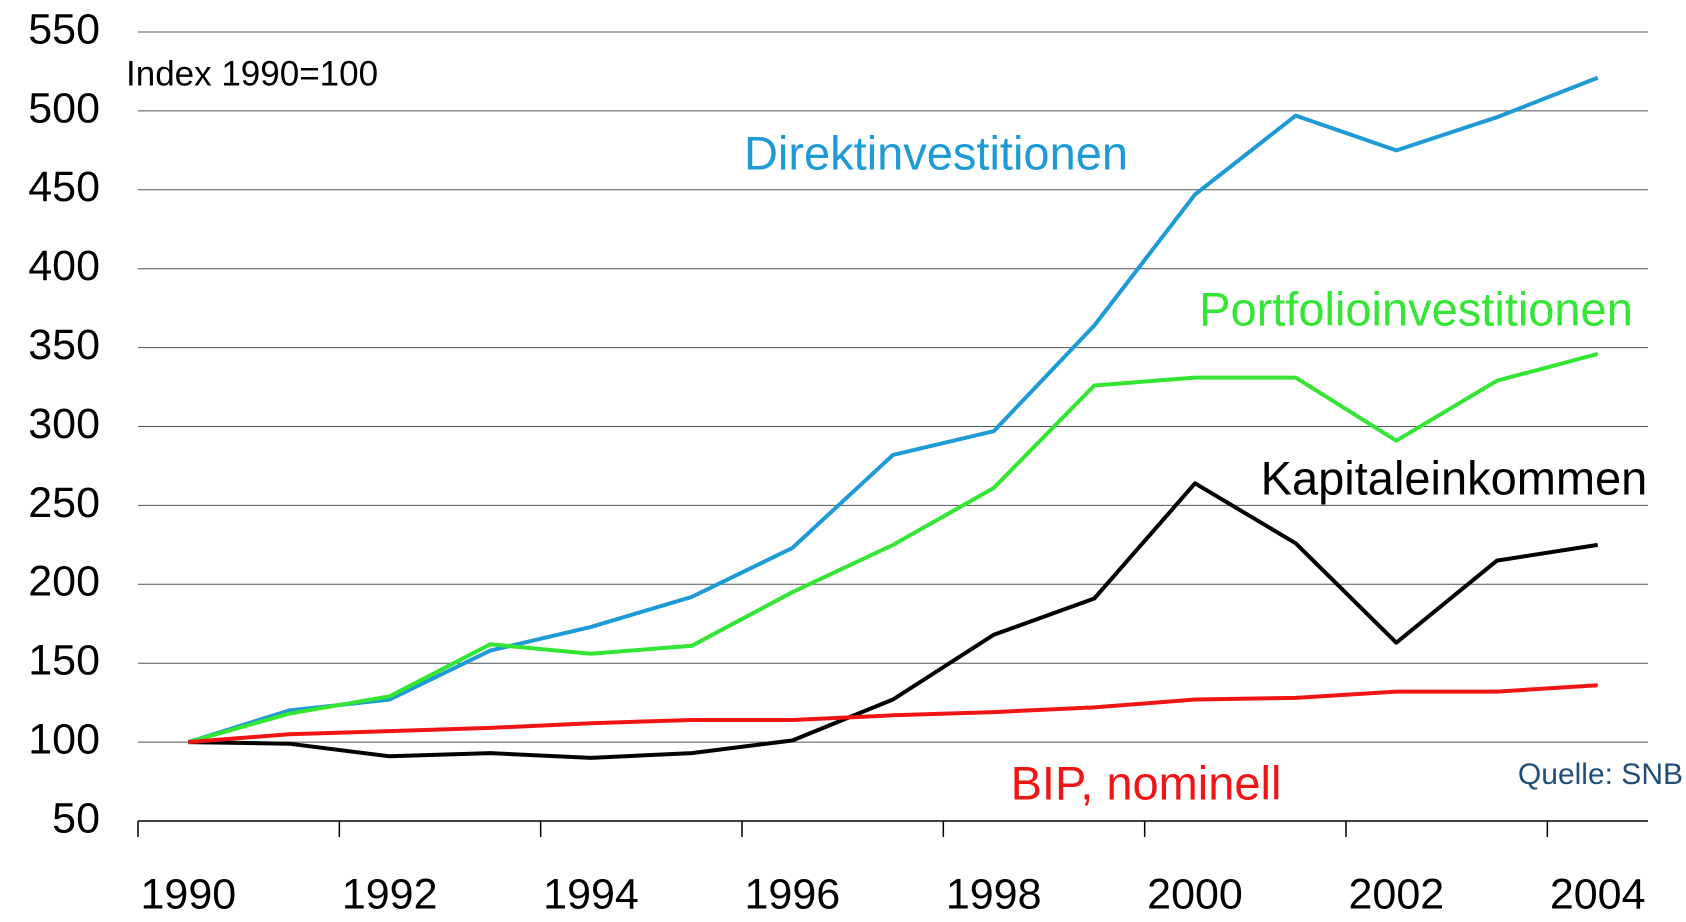 The height and width of the screenshot is (922, 1686). Describe the element at coordinates (252, 73) in the screenshot. I see `chart-subtitle: Index 1990=100` at that location.